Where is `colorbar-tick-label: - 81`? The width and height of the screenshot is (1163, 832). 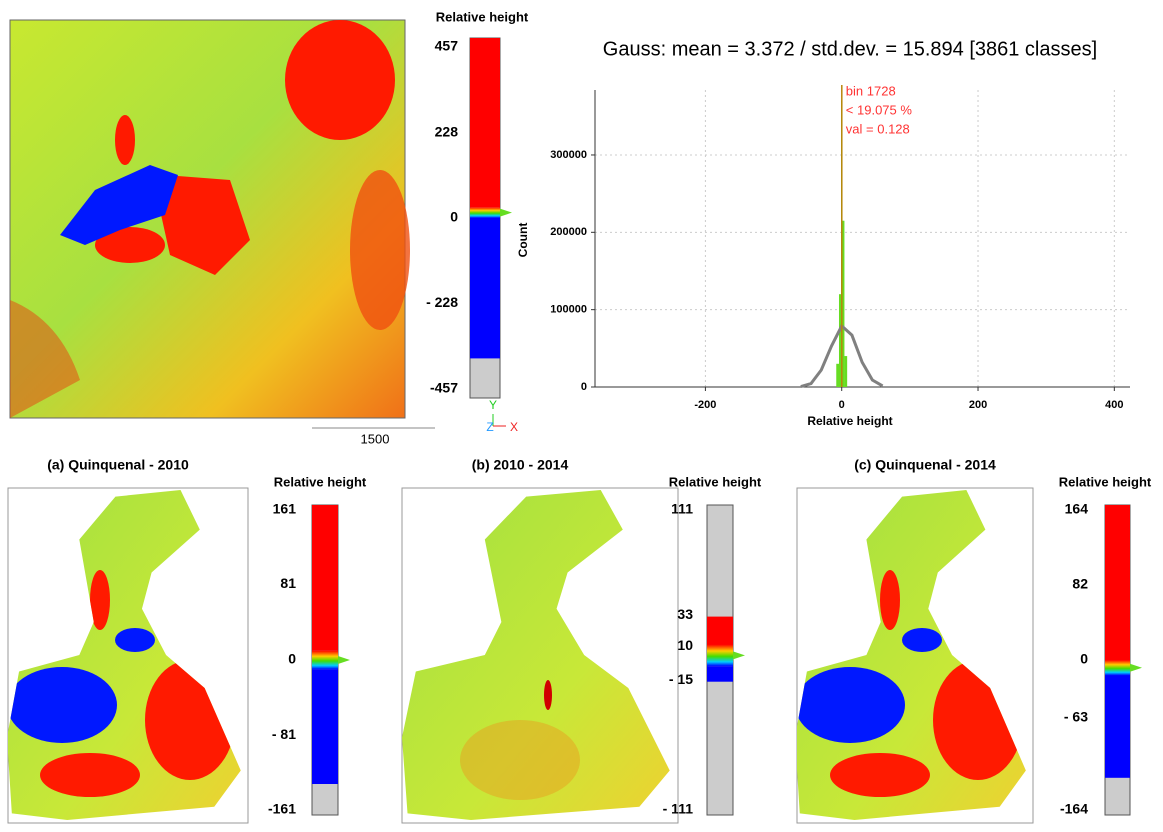
colorbar-tick-label: - 81 is located at coordinates (284, 734).